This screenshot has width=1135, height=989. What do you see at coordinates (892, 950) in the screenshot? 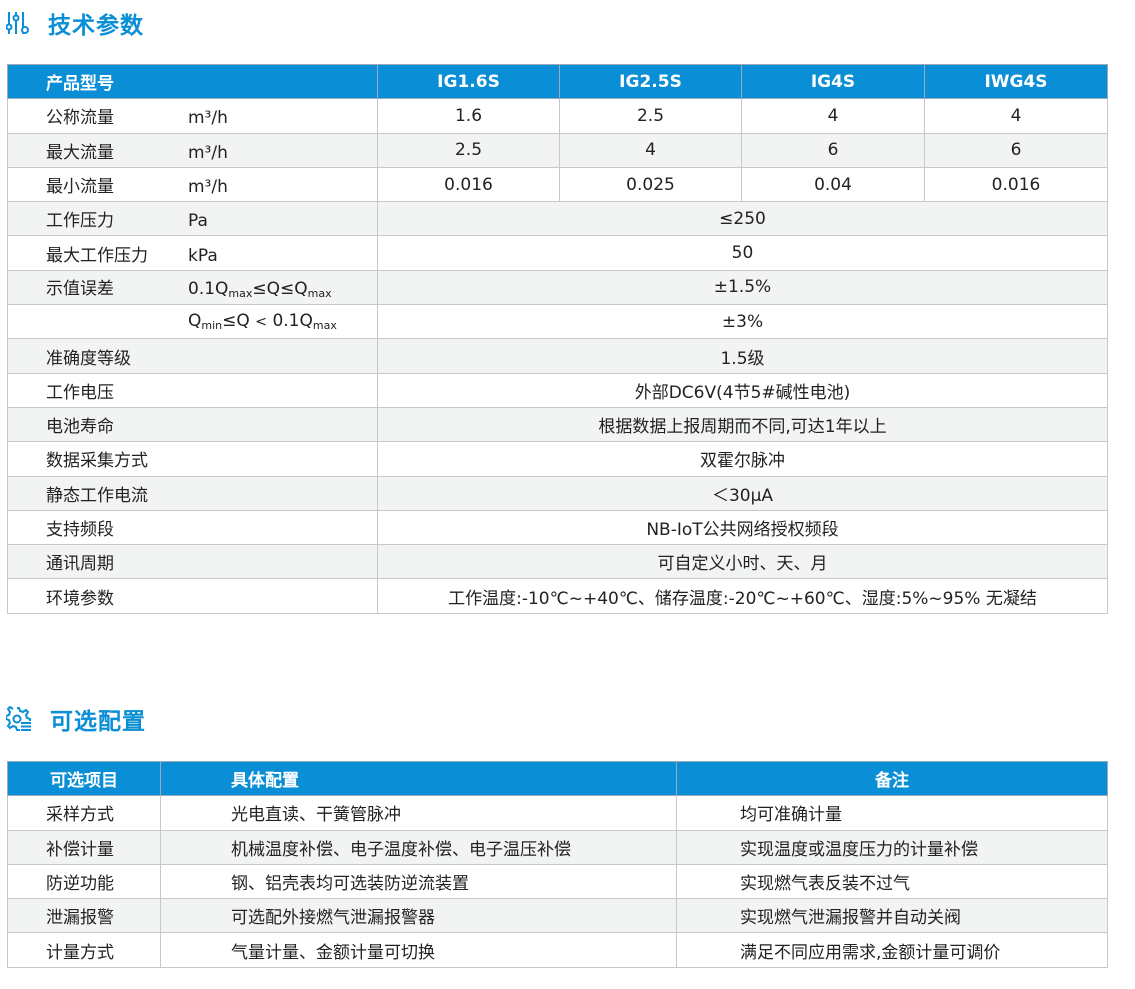
I see `row-note: 满足不同应用需求,金额计量可调价` at bounding box center [892, 950].